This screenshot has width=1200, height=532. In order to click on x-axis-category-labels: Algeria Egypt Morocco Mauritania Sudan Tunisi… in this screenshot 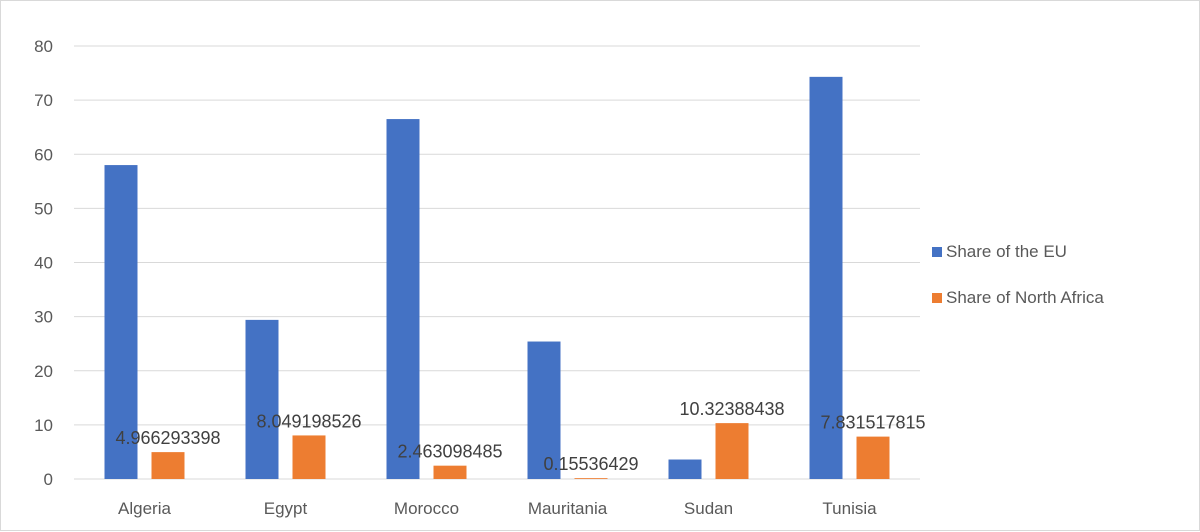, I will do `click(497, 508)`.